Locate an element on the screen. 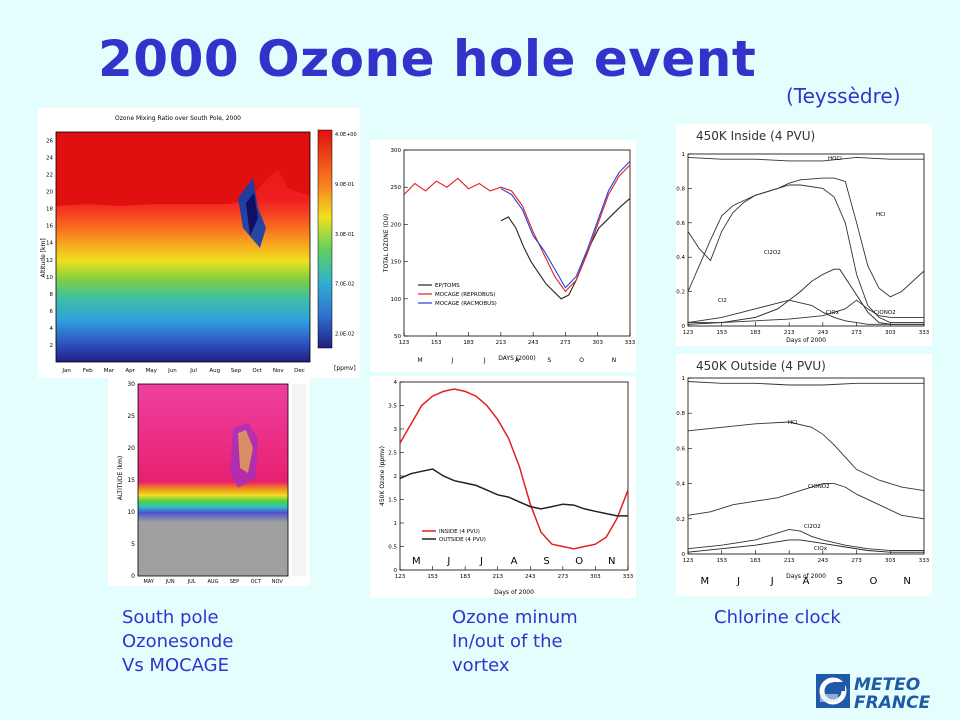 This screenshot has height=720, width=960. colorbar-label: 2.0E-02 is located at coordinates (344, 335).